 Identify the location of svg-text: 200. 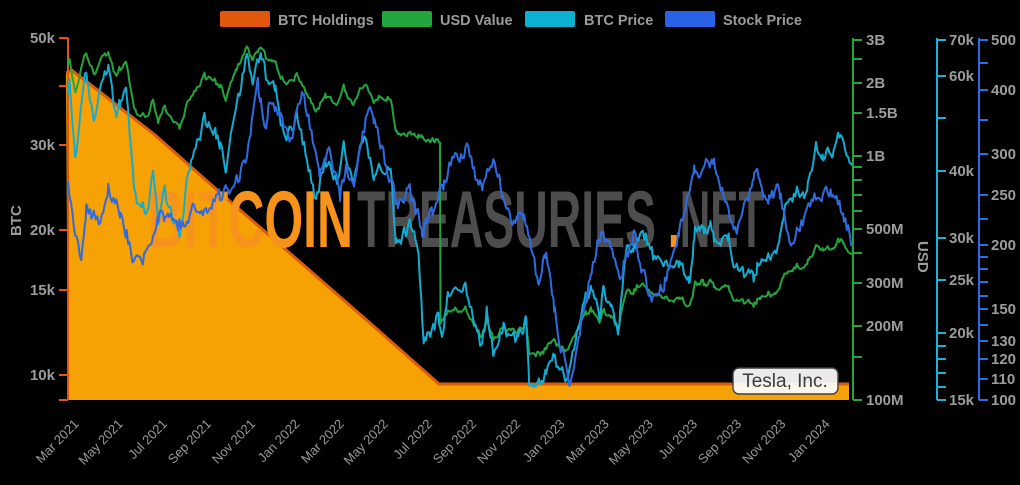
(1003, 245).